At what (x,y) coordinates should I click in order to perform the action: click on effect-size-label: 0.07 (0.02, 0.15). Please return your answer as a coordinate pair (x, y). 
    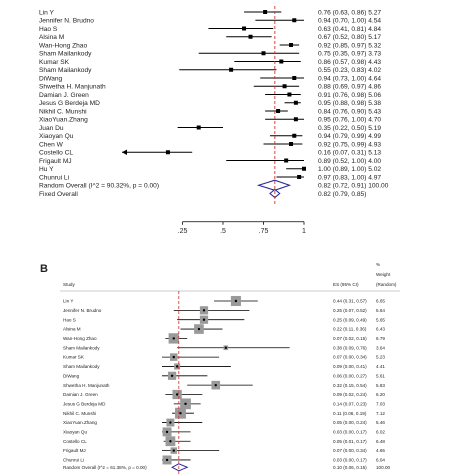
    Looking at the image, I should click on (350, 338).